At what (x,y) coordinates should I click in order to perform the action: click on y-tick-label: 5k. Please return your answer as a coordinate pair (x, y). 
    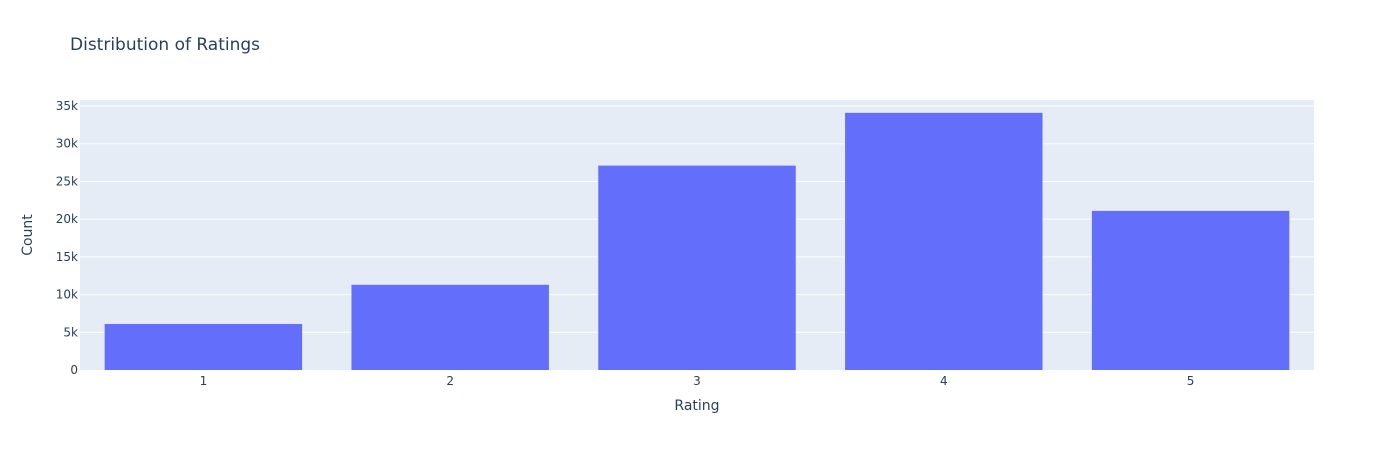
    Looking at the image, I should click on (70, 332).